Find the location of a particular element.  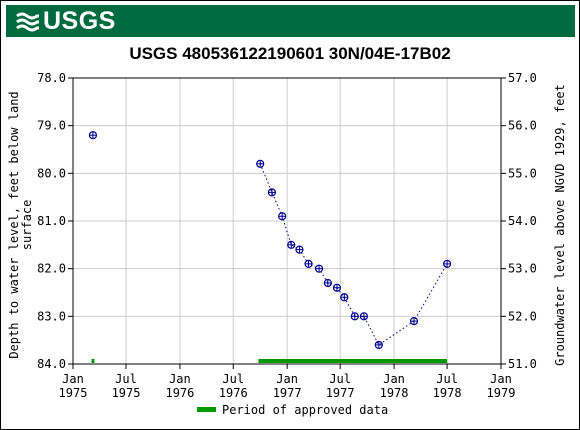

left-tick-label: 83.0 is located at coordinates (51, 316).